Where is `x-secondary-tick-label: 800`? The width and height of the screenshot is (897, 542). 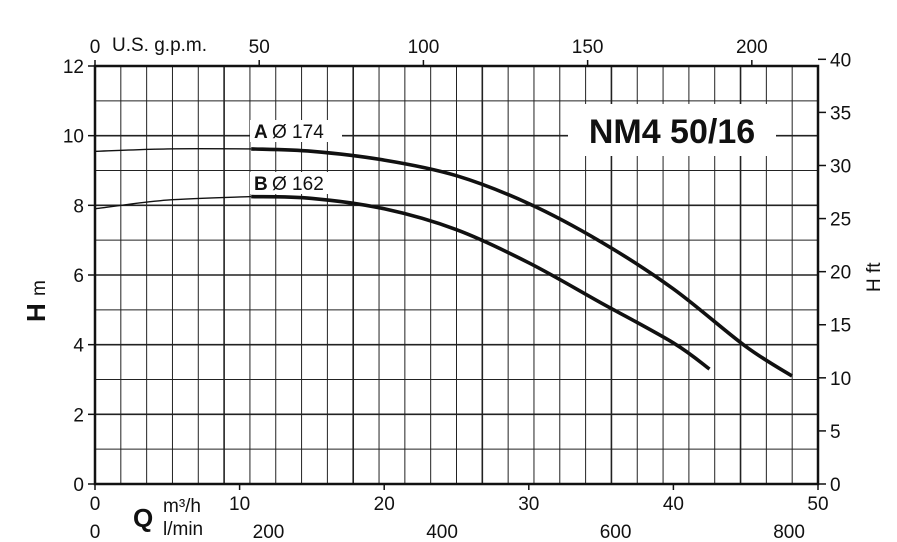 x-secondary-tick-label: 800 is located at coordinates (789, 532).